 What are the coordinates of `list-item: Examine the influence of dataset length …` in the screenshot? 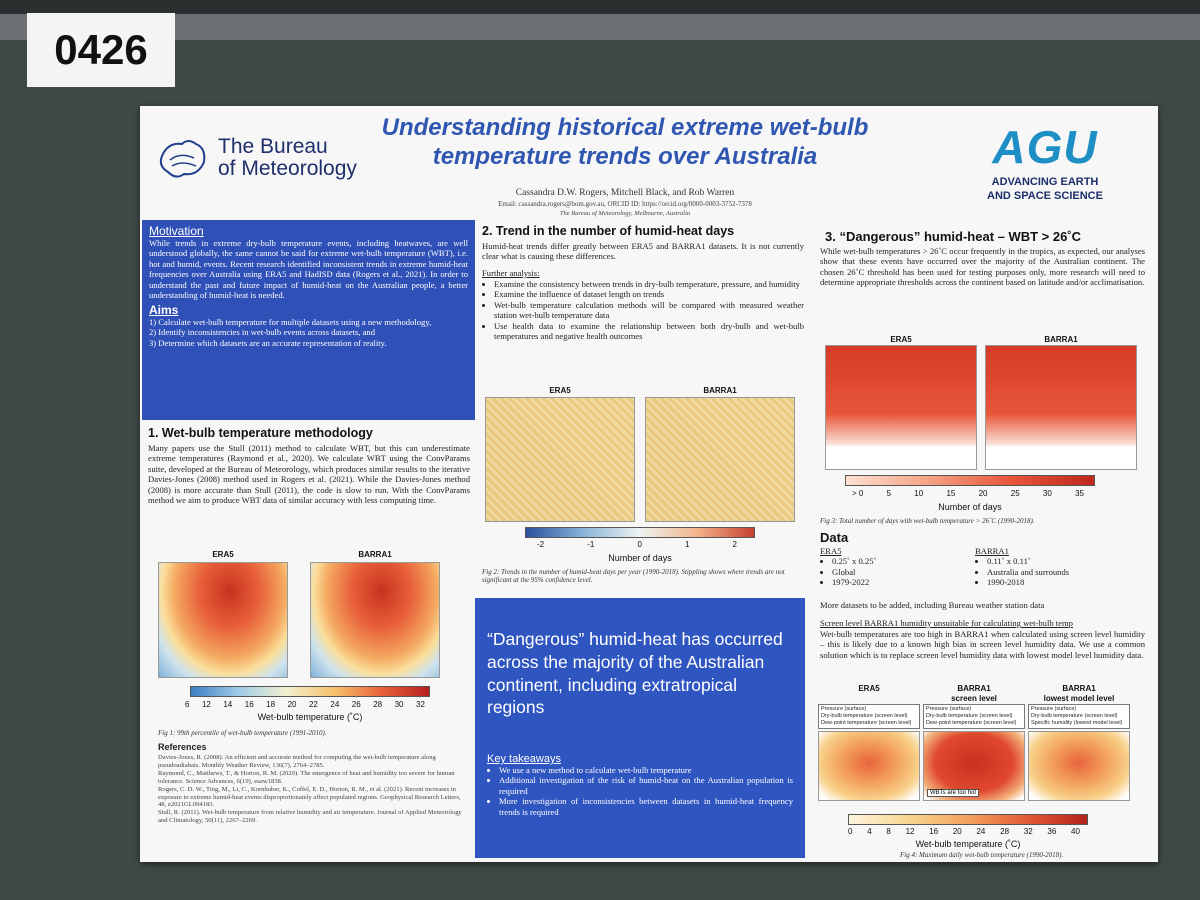 It's located at (649, 294).